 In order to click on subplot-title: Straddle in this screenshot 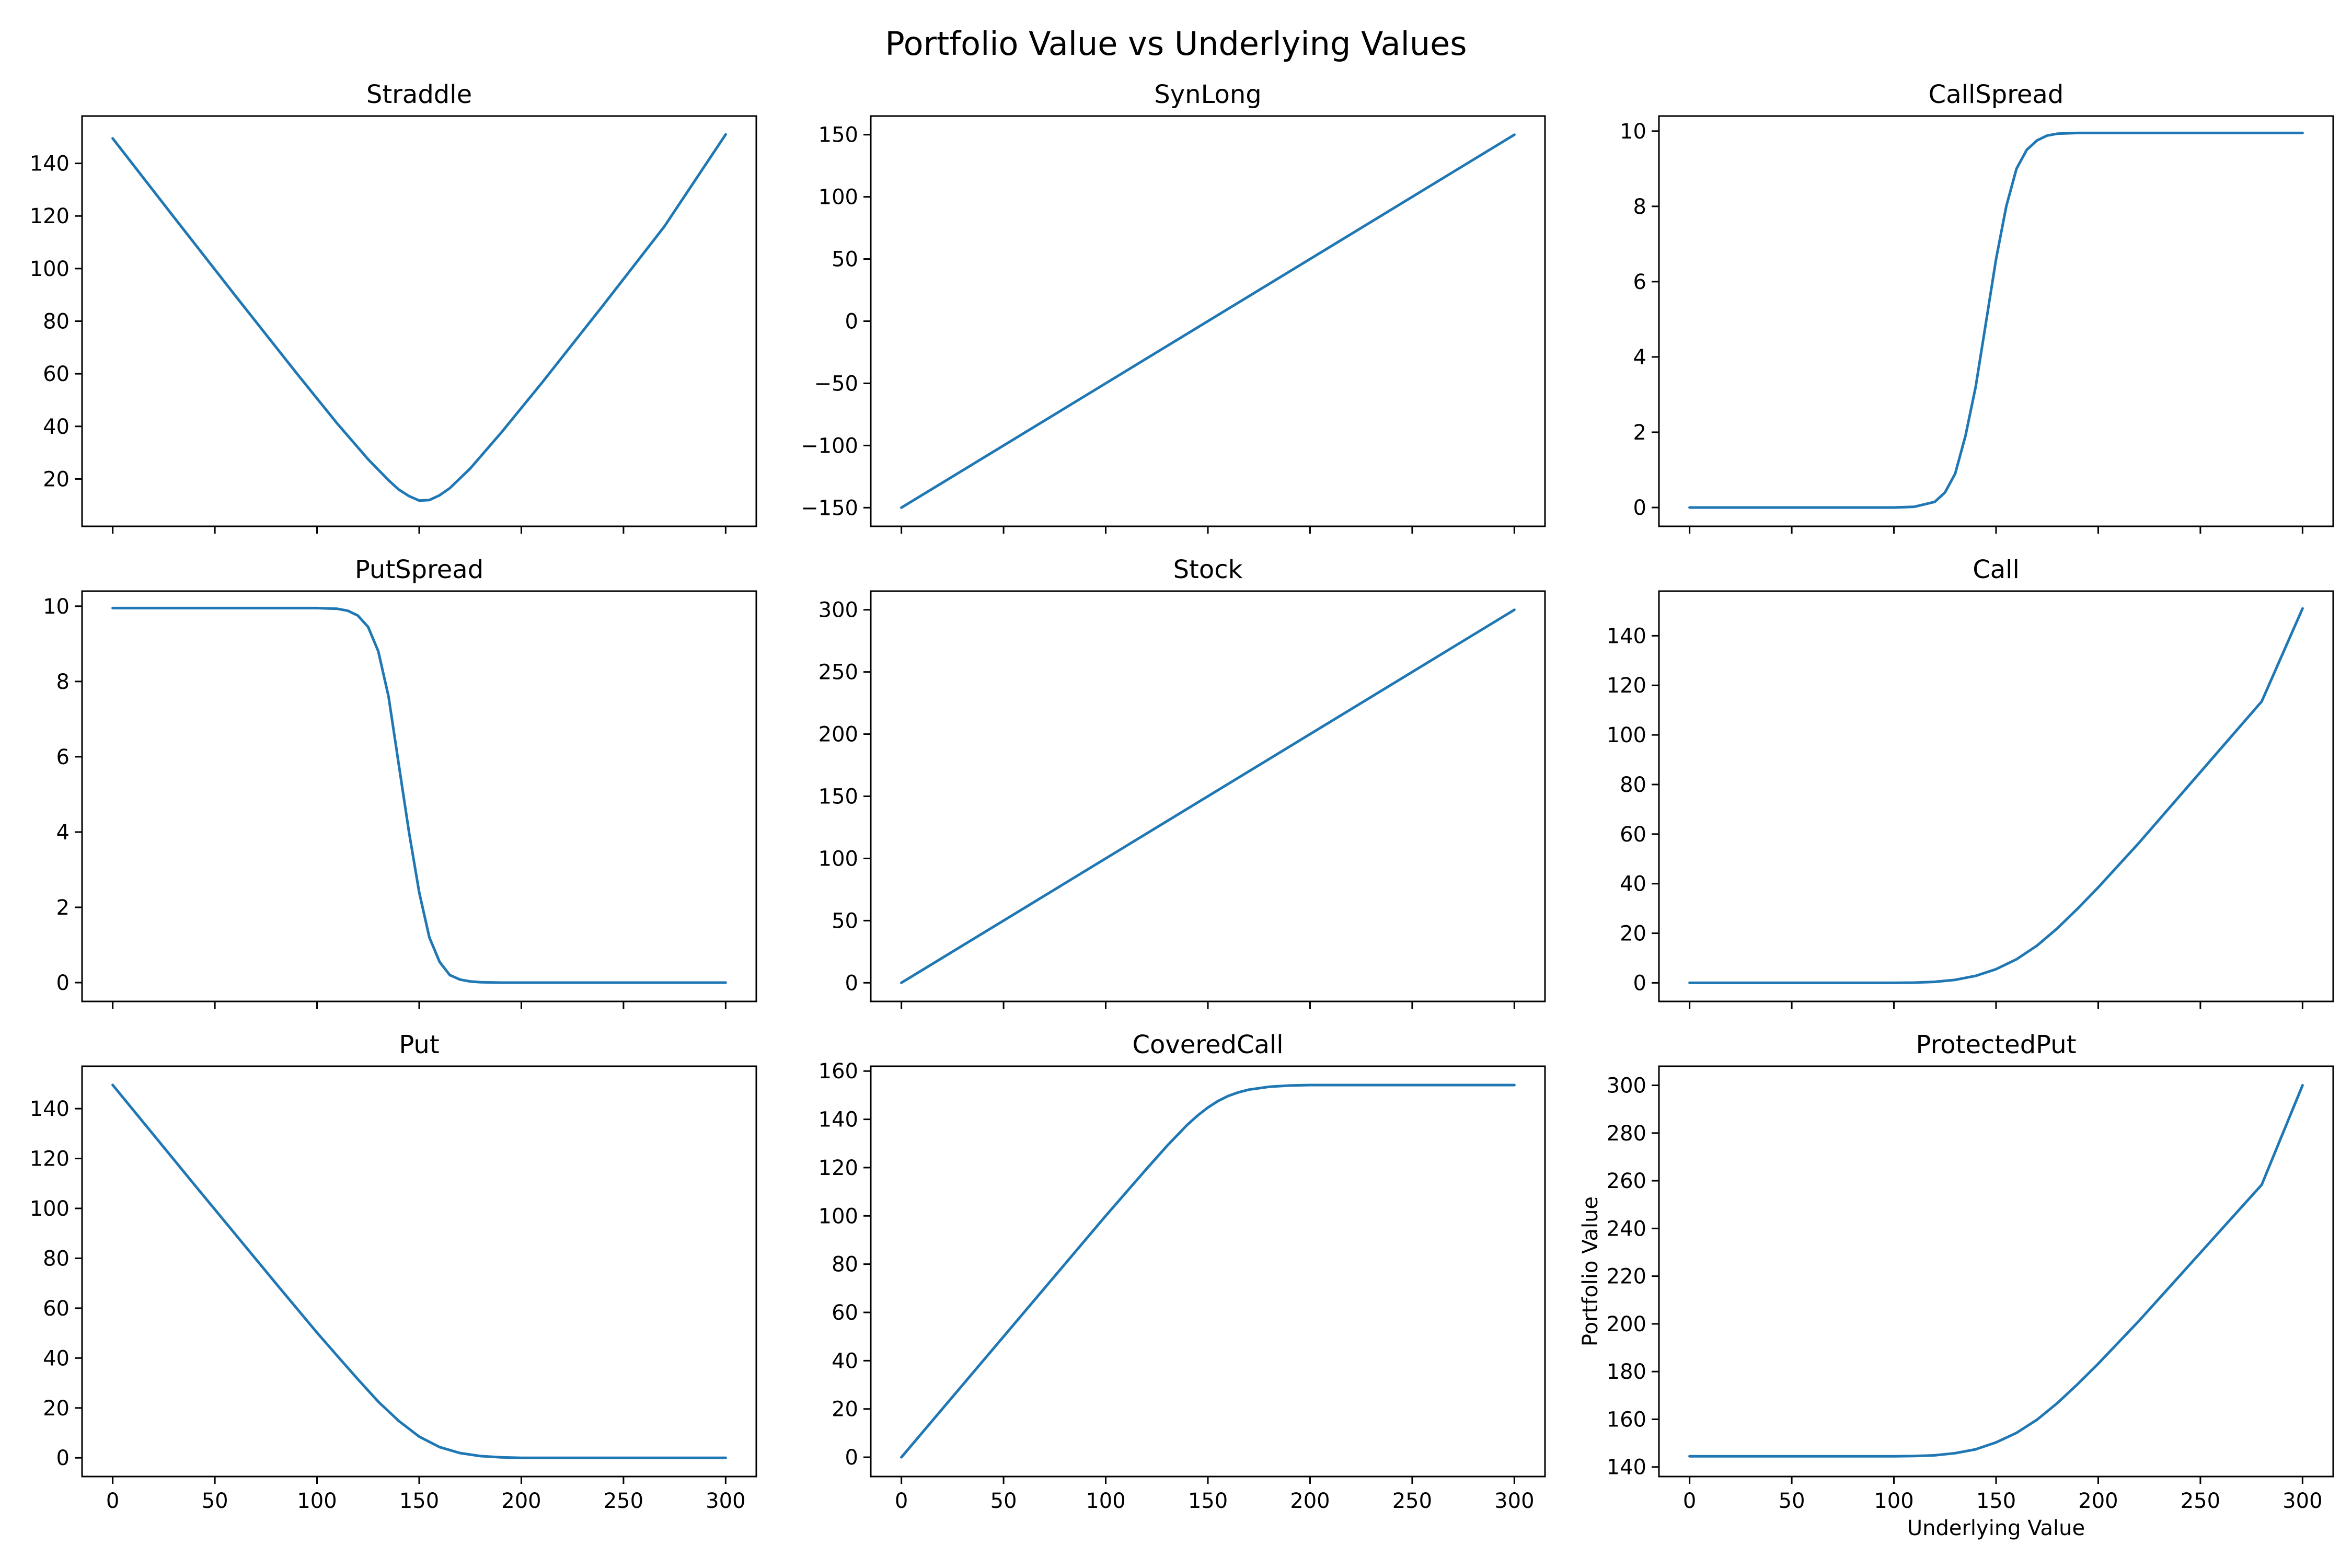, I will do `click(419, 94)`.